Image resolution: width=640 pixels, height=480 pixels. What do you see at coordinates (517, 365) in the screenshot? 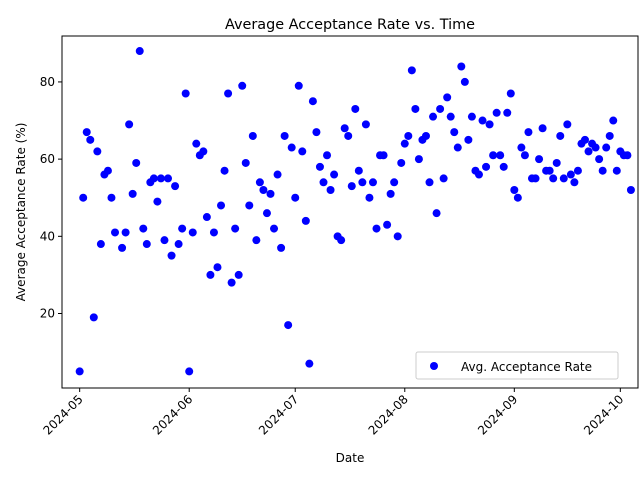
I see `legend: Avg. Acceptance Rate` at bounding box center [517, 365].